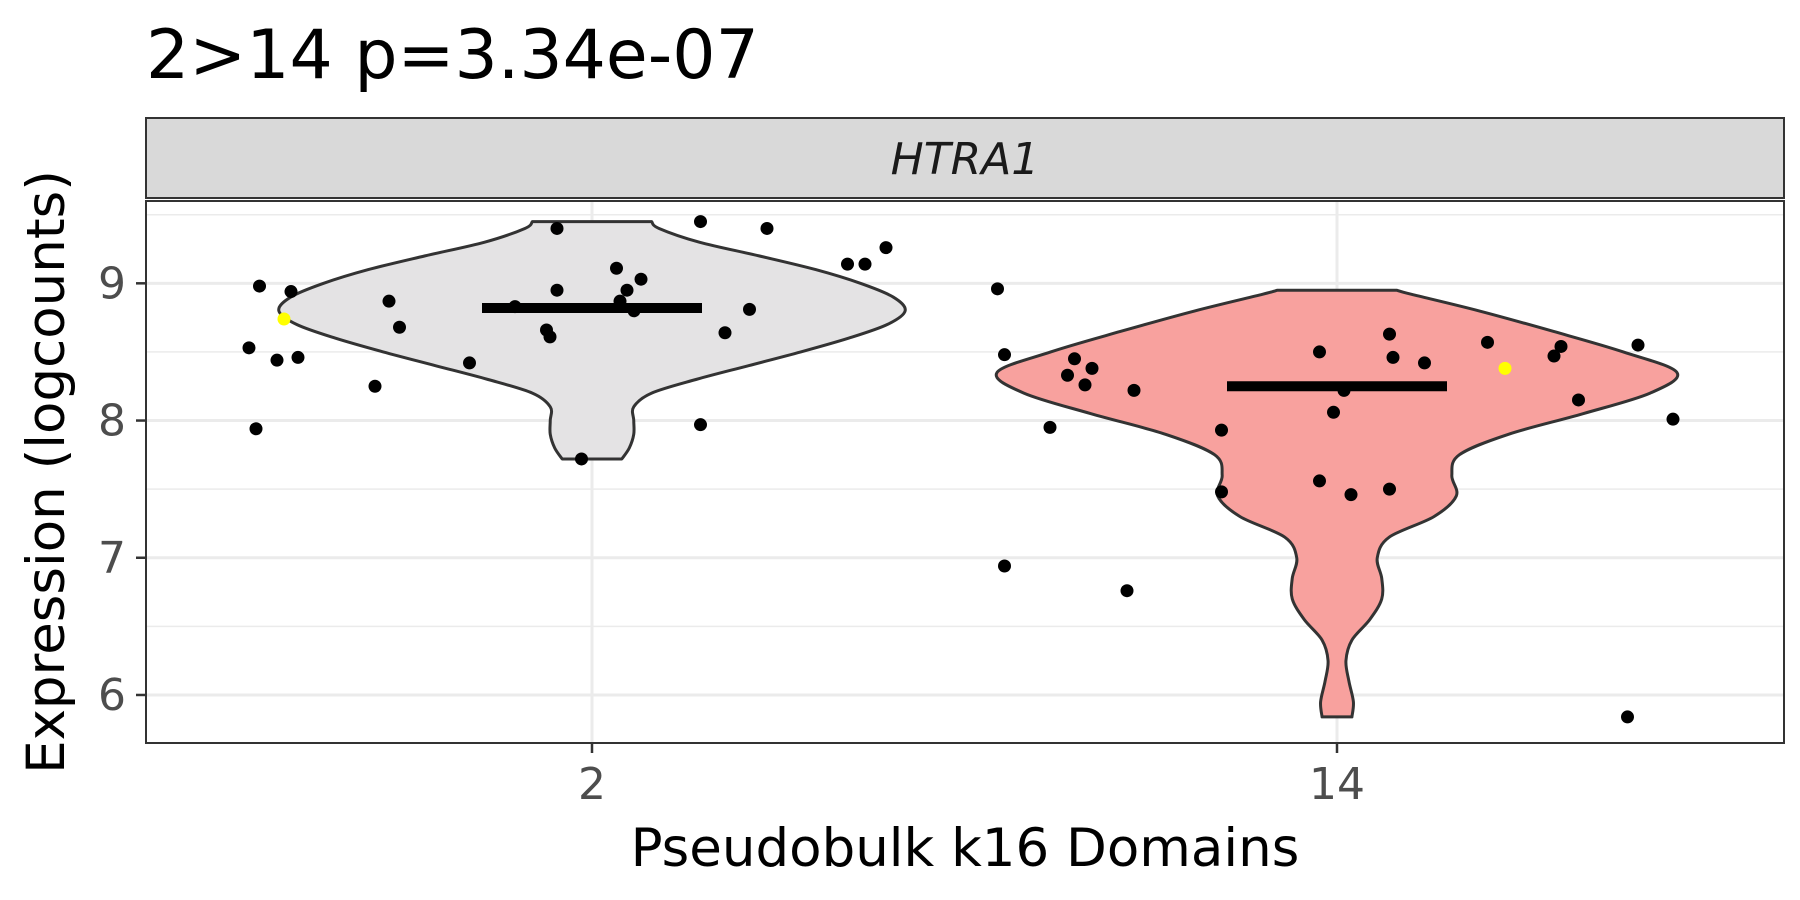 The width and height of the screenshot is (1800, 900). What do you see at coordinates (122, 489) in the screenshot?
I see `y-axis: 6 7 8 9` at bounding box center [122, 489].